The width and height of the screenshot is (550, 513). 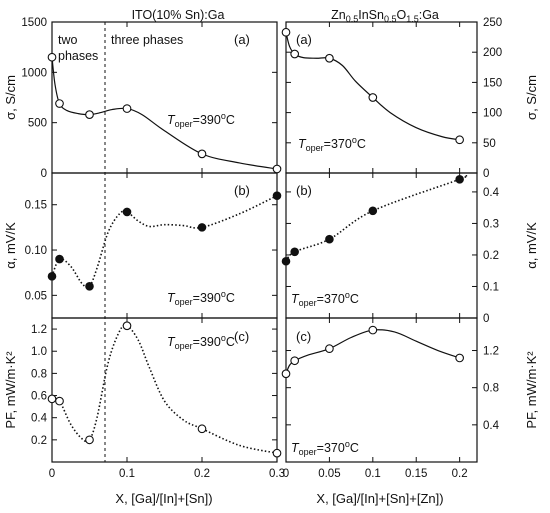 I want to click on right-c-y-axis-label: PF, mW/m·K², so click(x=531, y=390).